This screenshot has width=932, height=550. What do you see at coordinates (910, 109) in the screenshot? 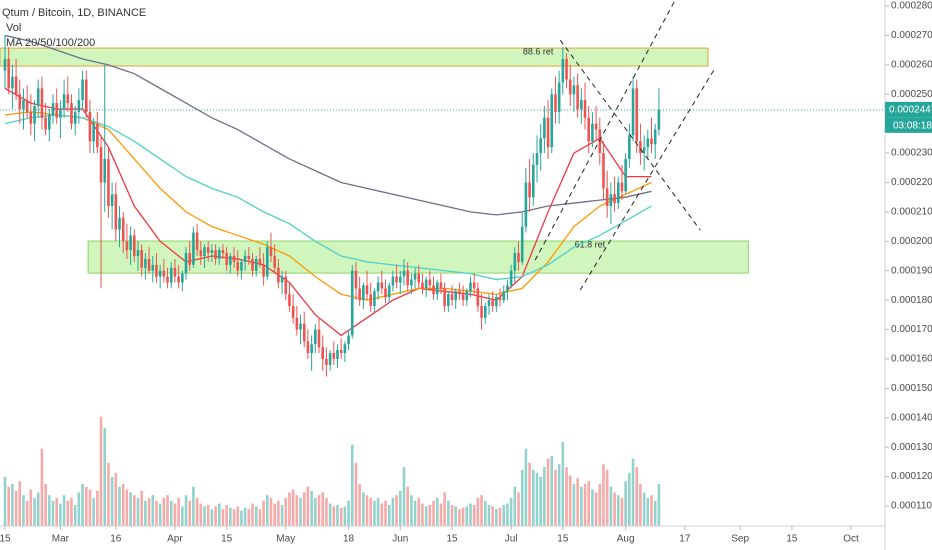
I see `last-price-label: 0.0002447` at bounding box center [910, 109].